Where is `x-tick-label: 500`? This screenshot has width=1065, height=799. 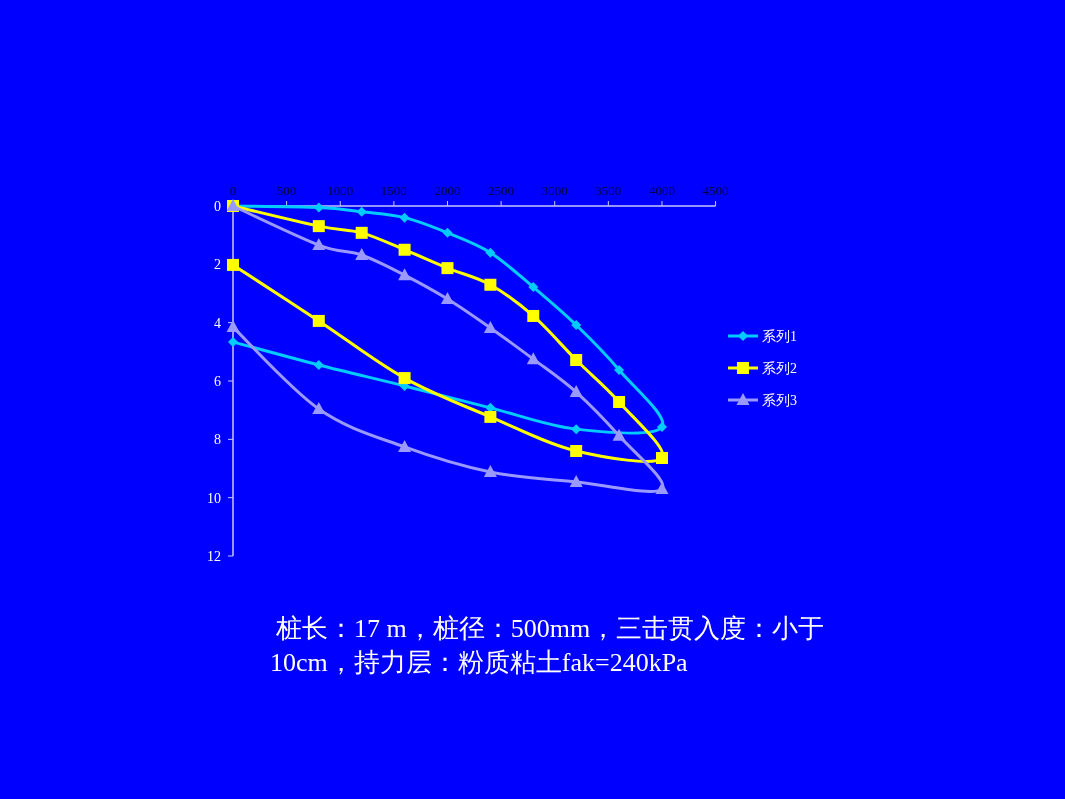
x-tick-label: 500 is located at coordinates (286, 190).